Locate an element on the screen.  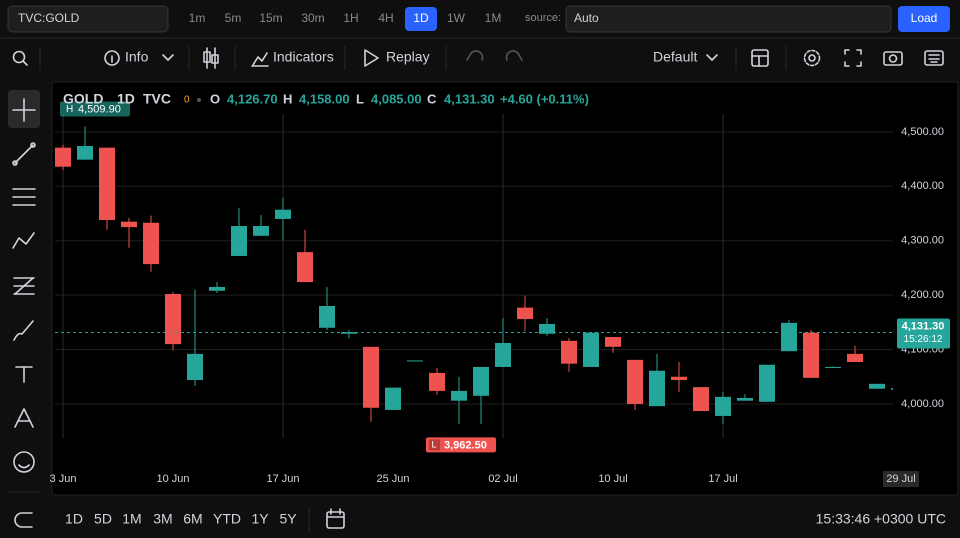
range-button: 1Y is located at coordinates (260, 519).